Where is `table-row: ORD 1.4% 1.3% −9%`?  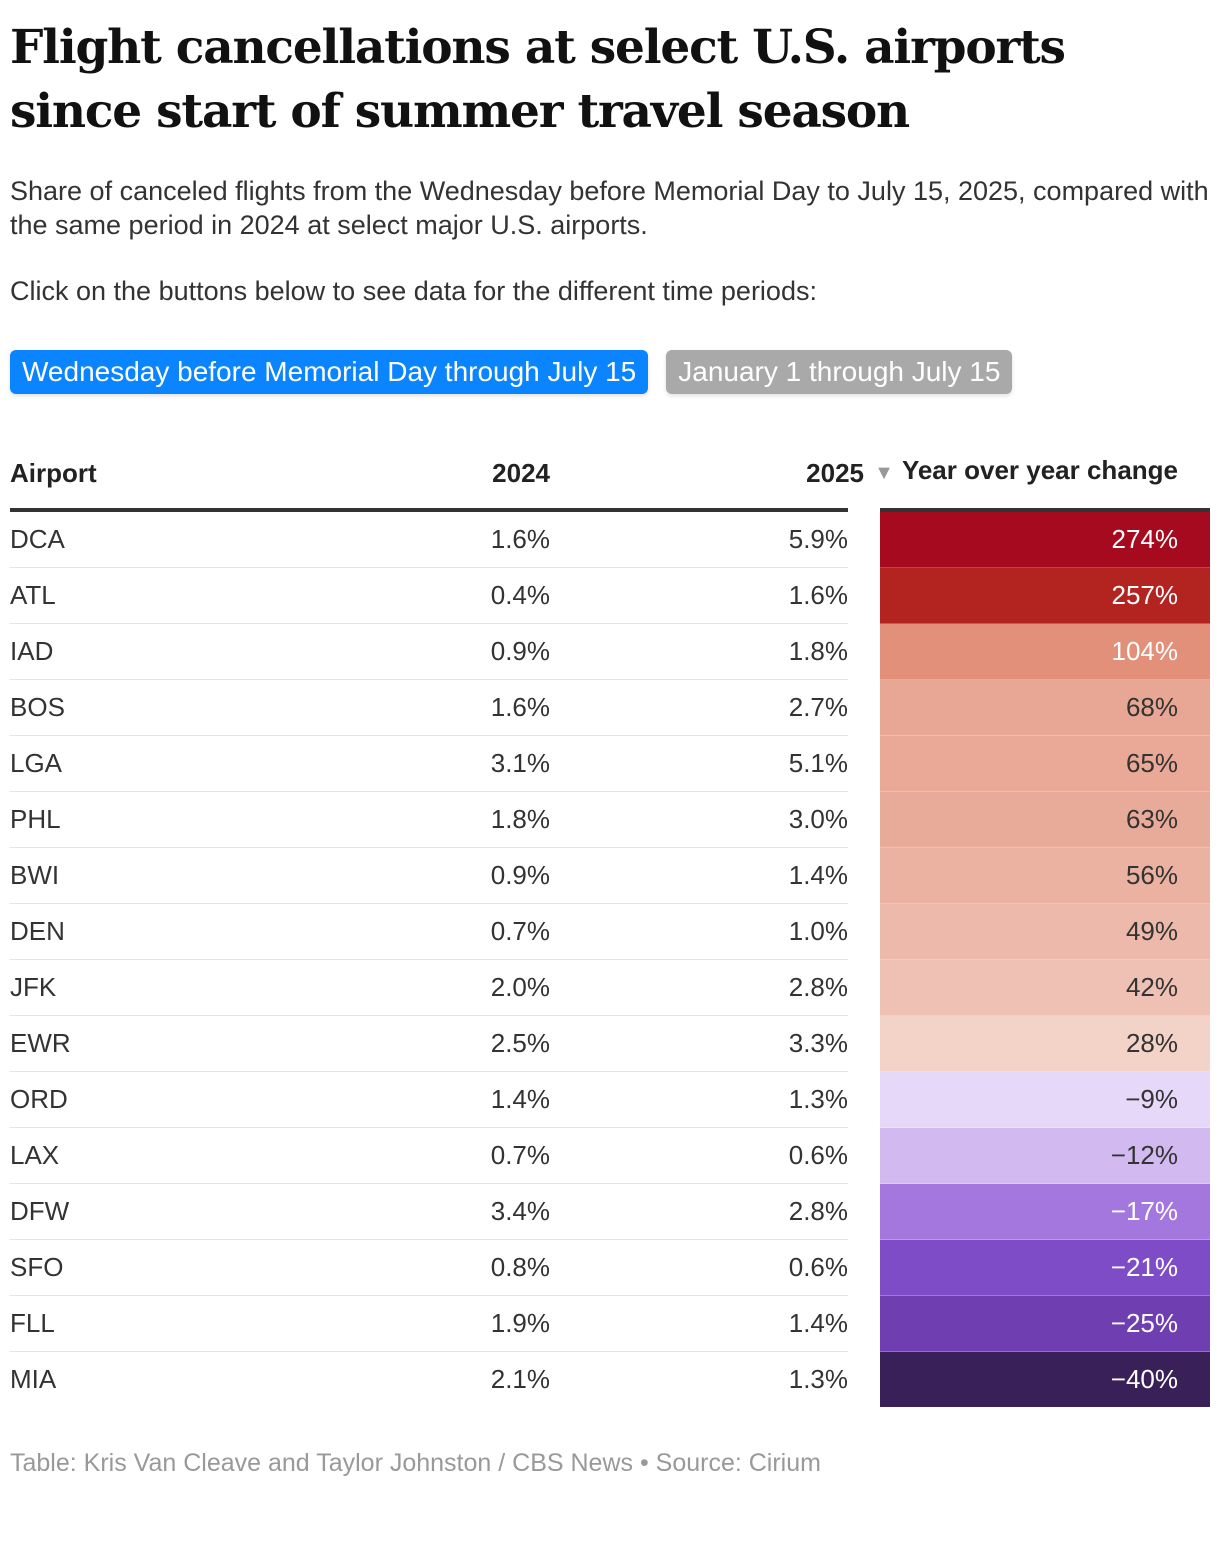
table-row: ORD 1.4% 1.3% −9% is located at coordinates (610, 1099).